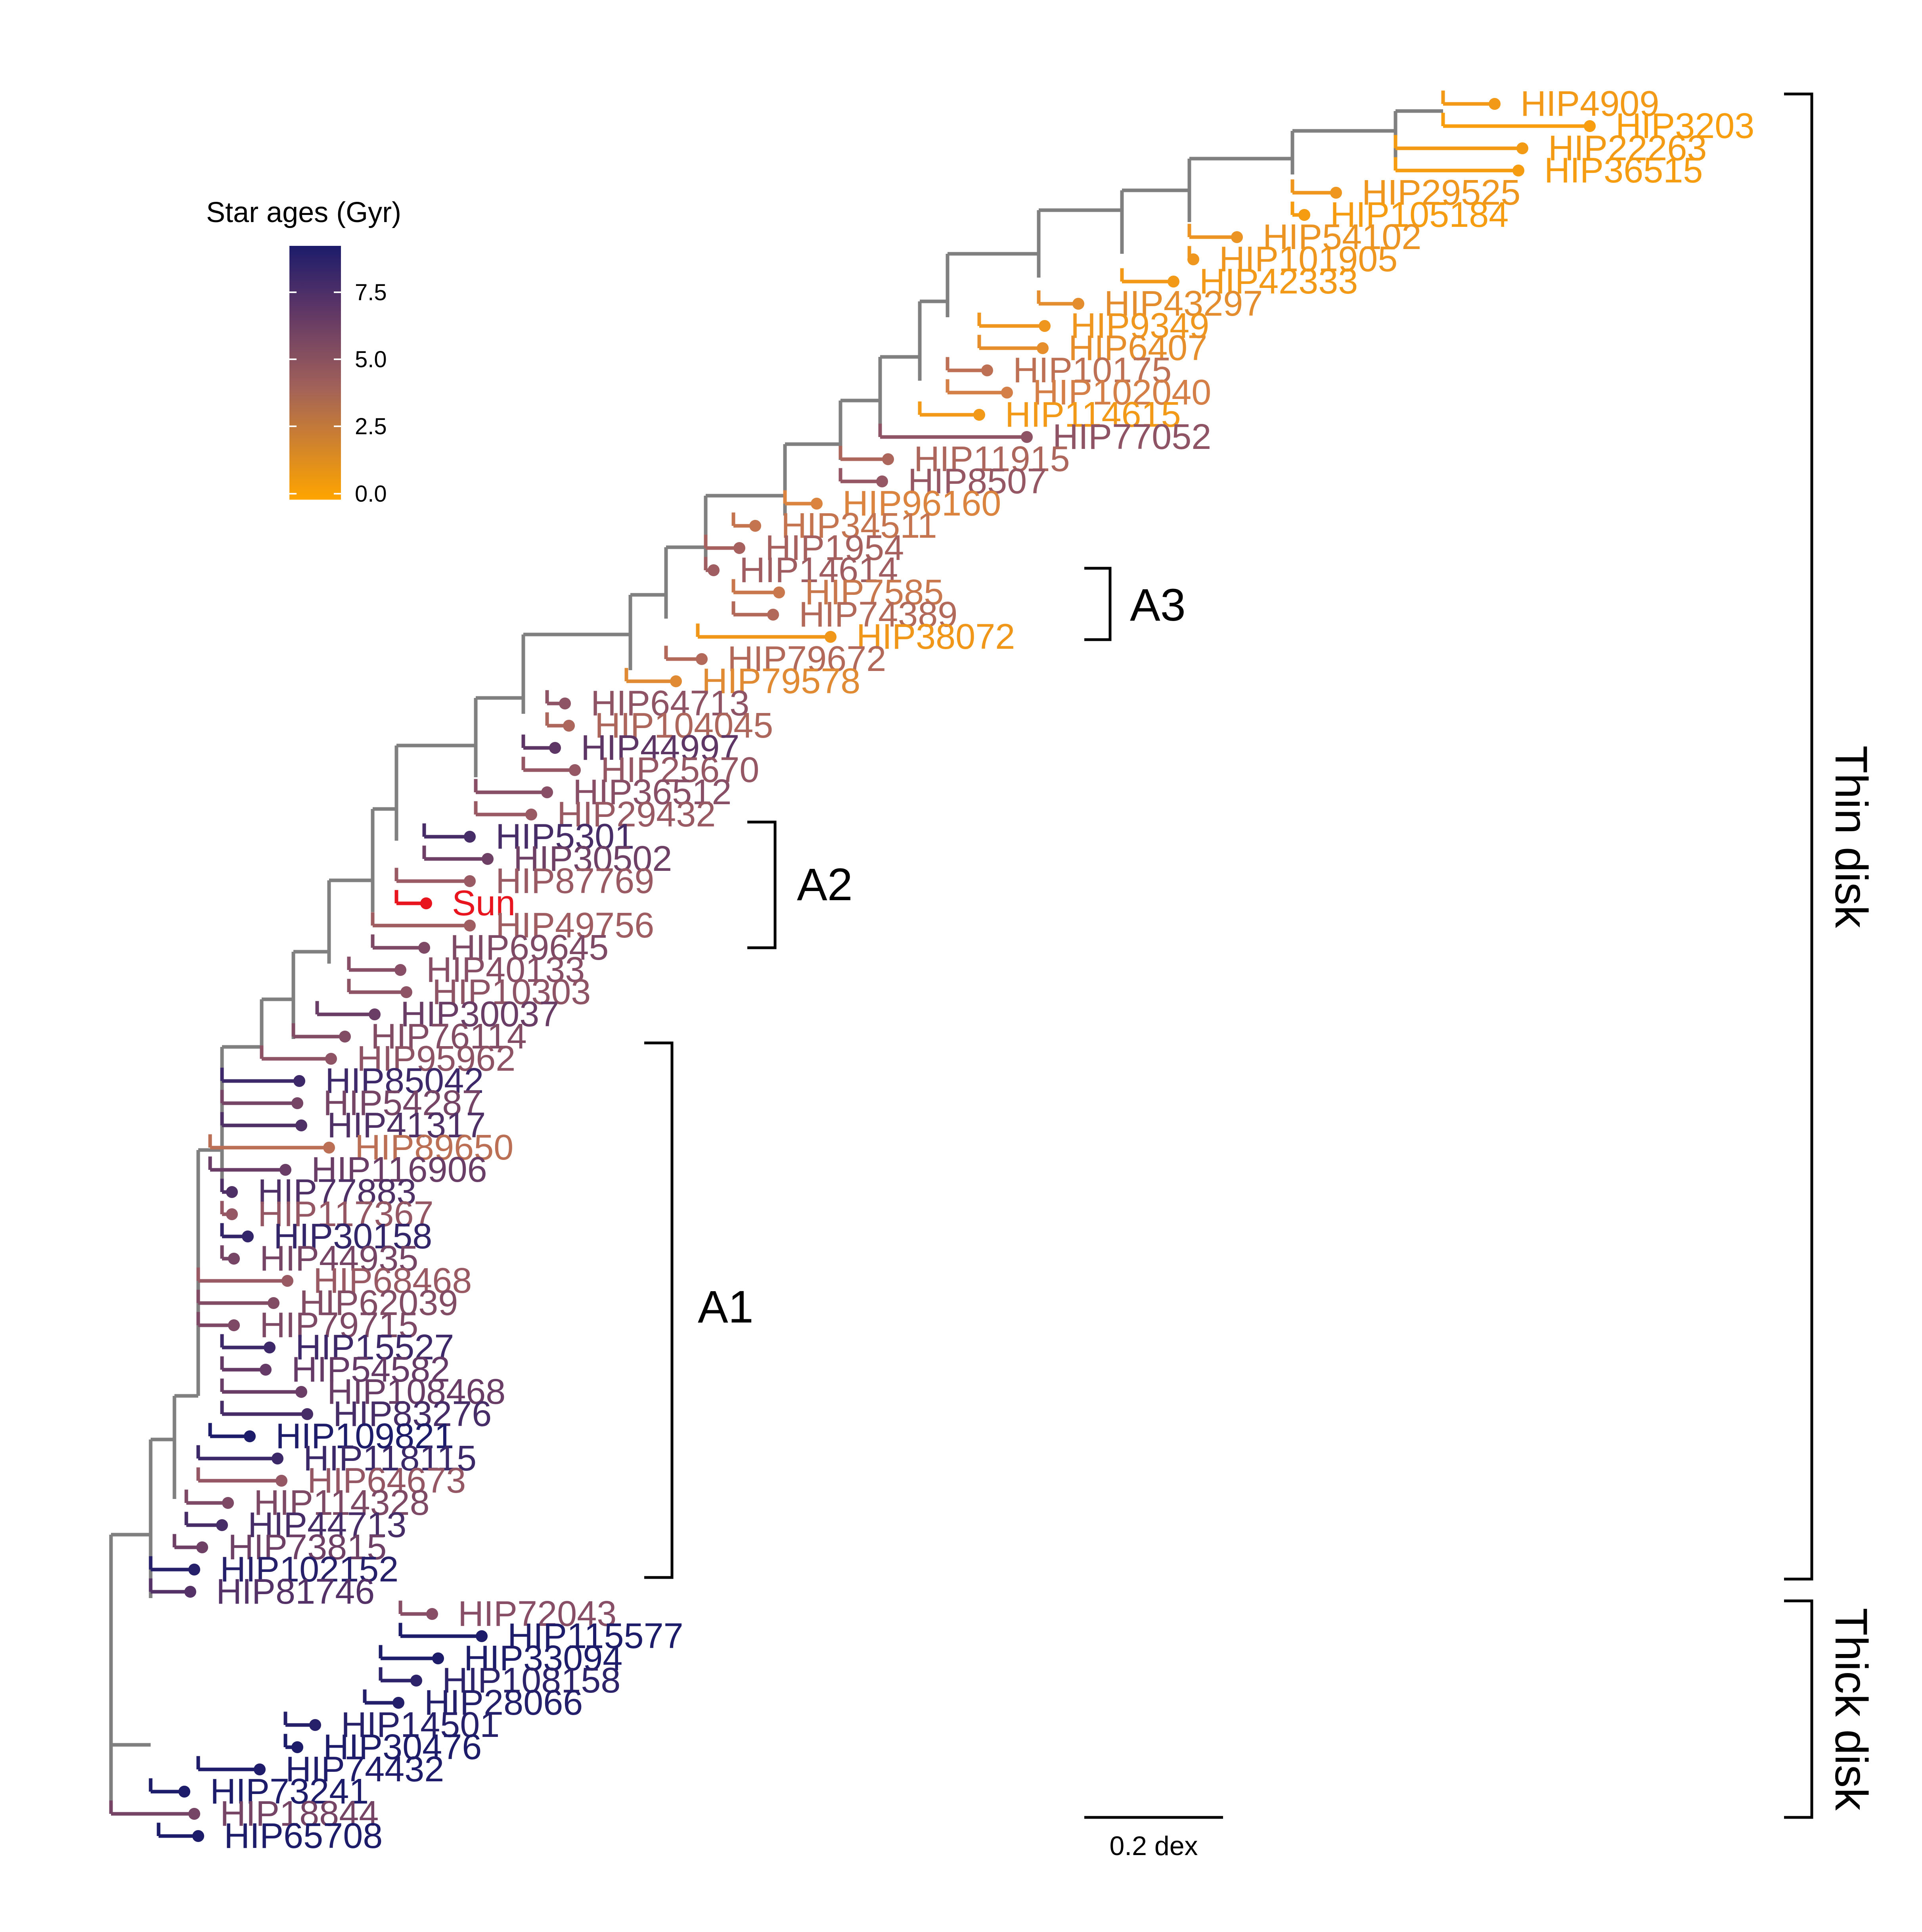 This screenshot has width=1922, height=1932. What do you see at coordinates (315, 393) in the screenshot?
I see `colorbar-ticks` at bounding box center [315, 393].